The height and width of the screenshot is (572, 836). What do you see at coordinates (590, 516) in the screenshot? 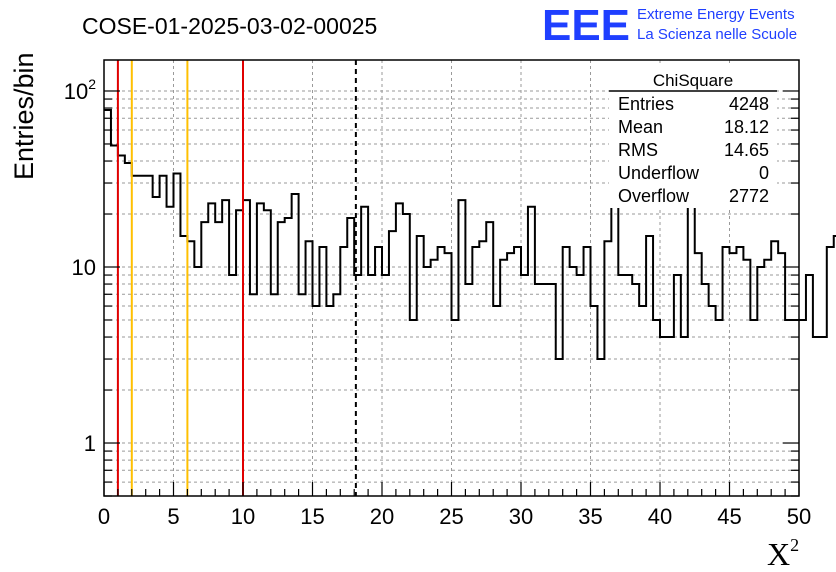
I see `x-tick-label: 35` at bounding box center [590, 516].